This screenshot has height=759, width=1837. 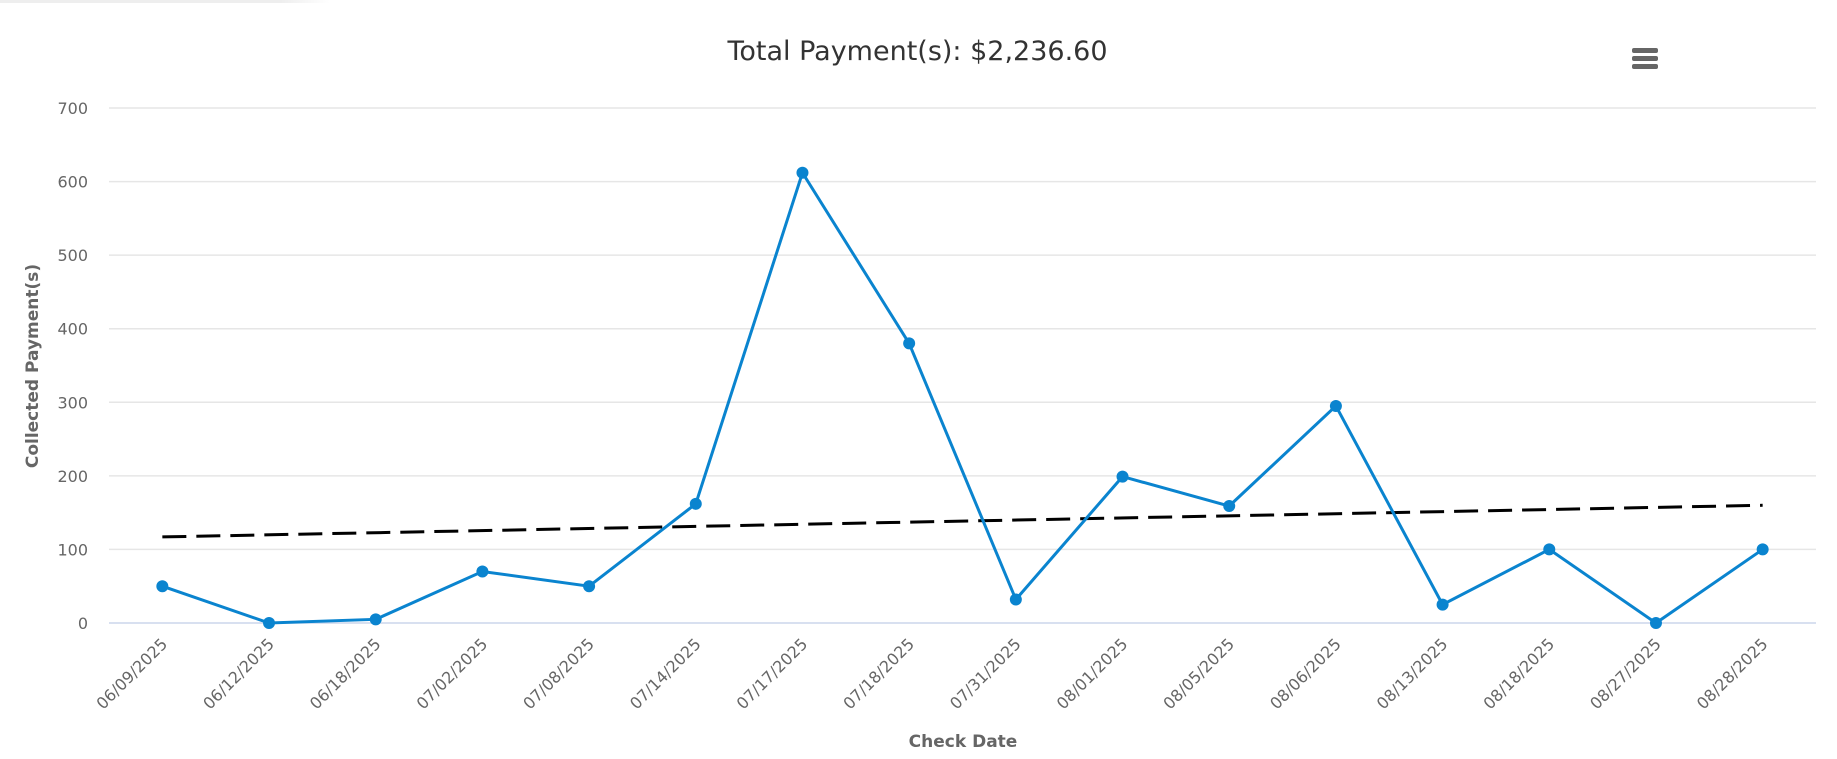 What do you see at coordinates (962, 521) in the screenshot?
I see `trend-line` at bounding box center [962, 521].